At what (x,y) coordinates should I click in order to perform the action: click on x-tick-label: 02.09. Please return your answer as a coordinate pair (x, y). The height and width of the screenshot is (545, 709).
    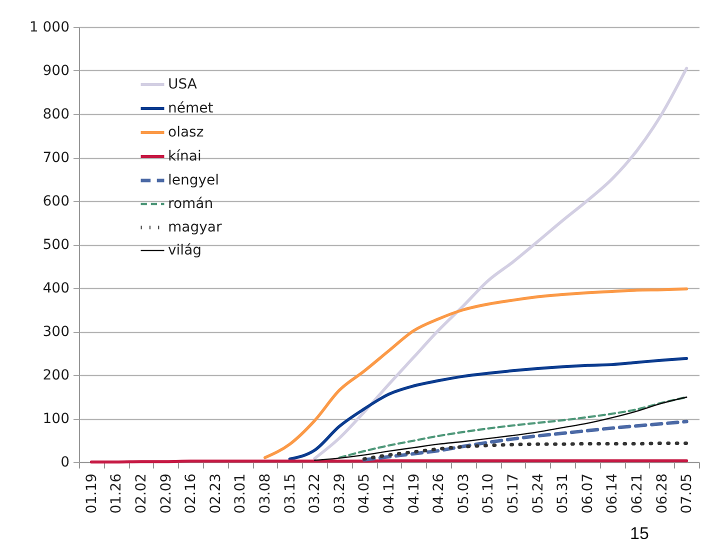
    Looking at the image, I should click on (166, 494).